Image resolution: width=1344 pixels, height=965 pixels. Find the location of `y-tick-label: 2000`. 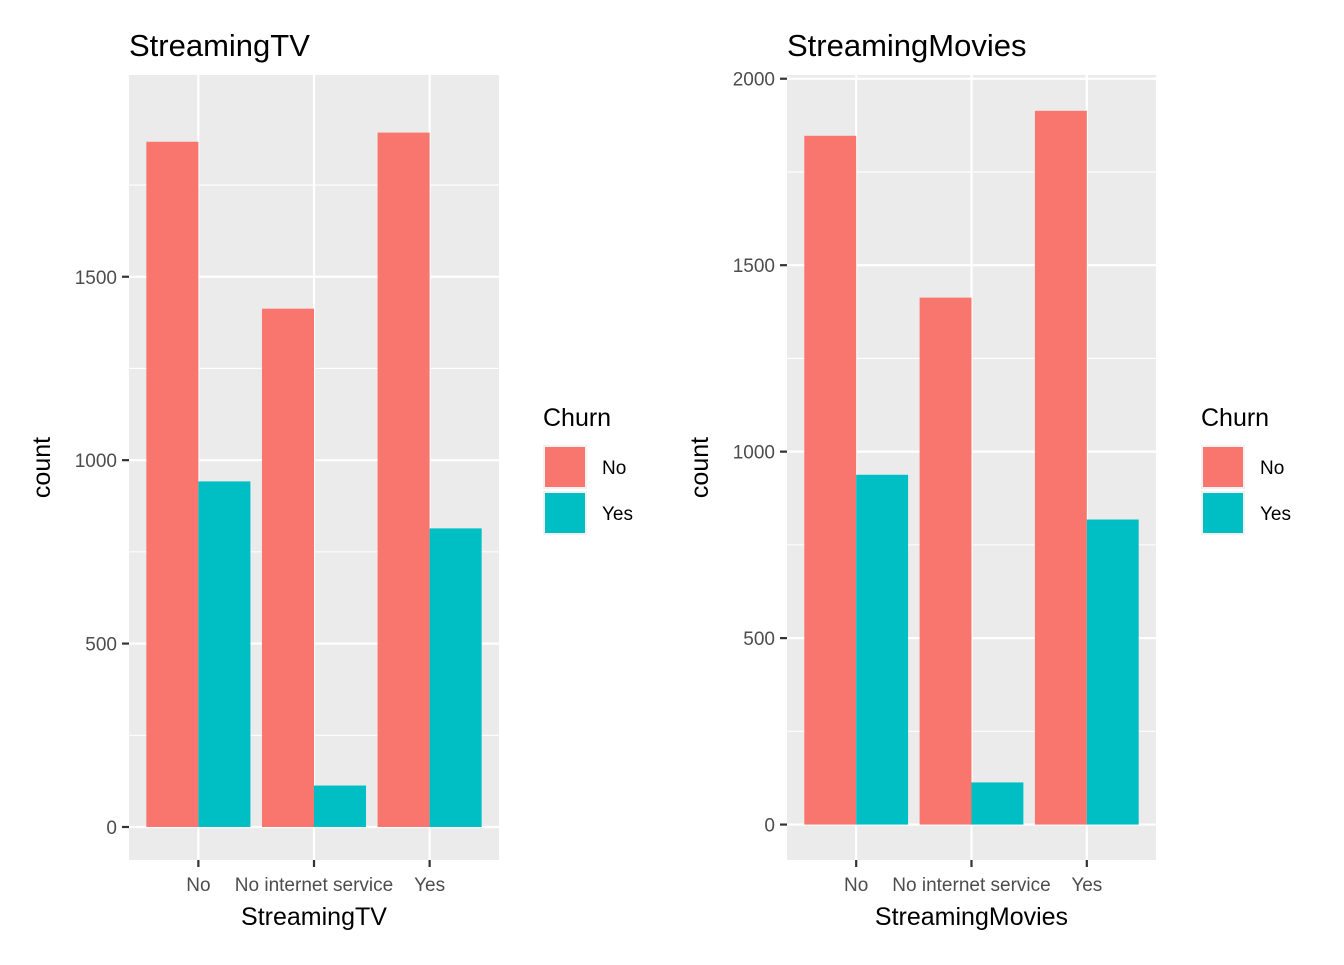

y-tick-label: 2000 is located at coordinates (754, 80).